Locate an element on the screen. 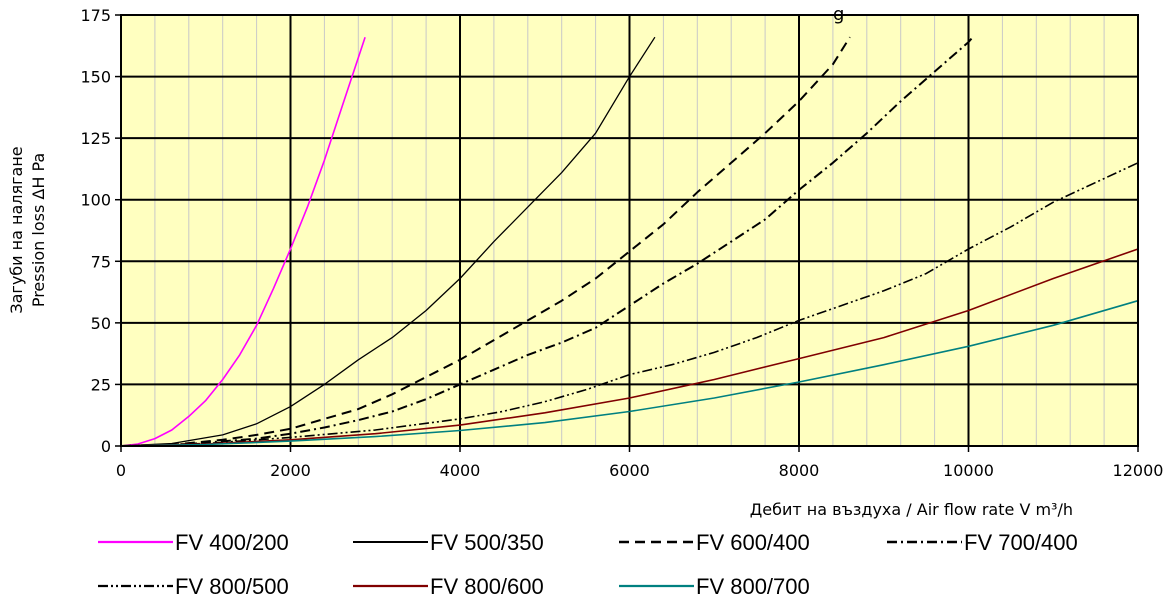  legend-label: FV 800/500 is located at coordinates (232, 586).